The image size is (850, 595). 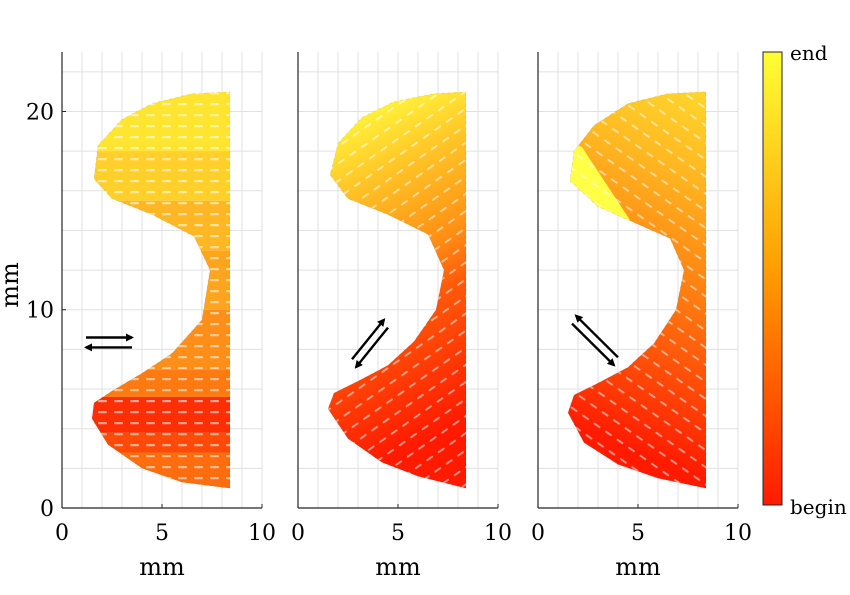 What do you see at coordinates (12, 285) in the screenshot?
I see `y-axis-title: mm` at bounding box center [12, 285].